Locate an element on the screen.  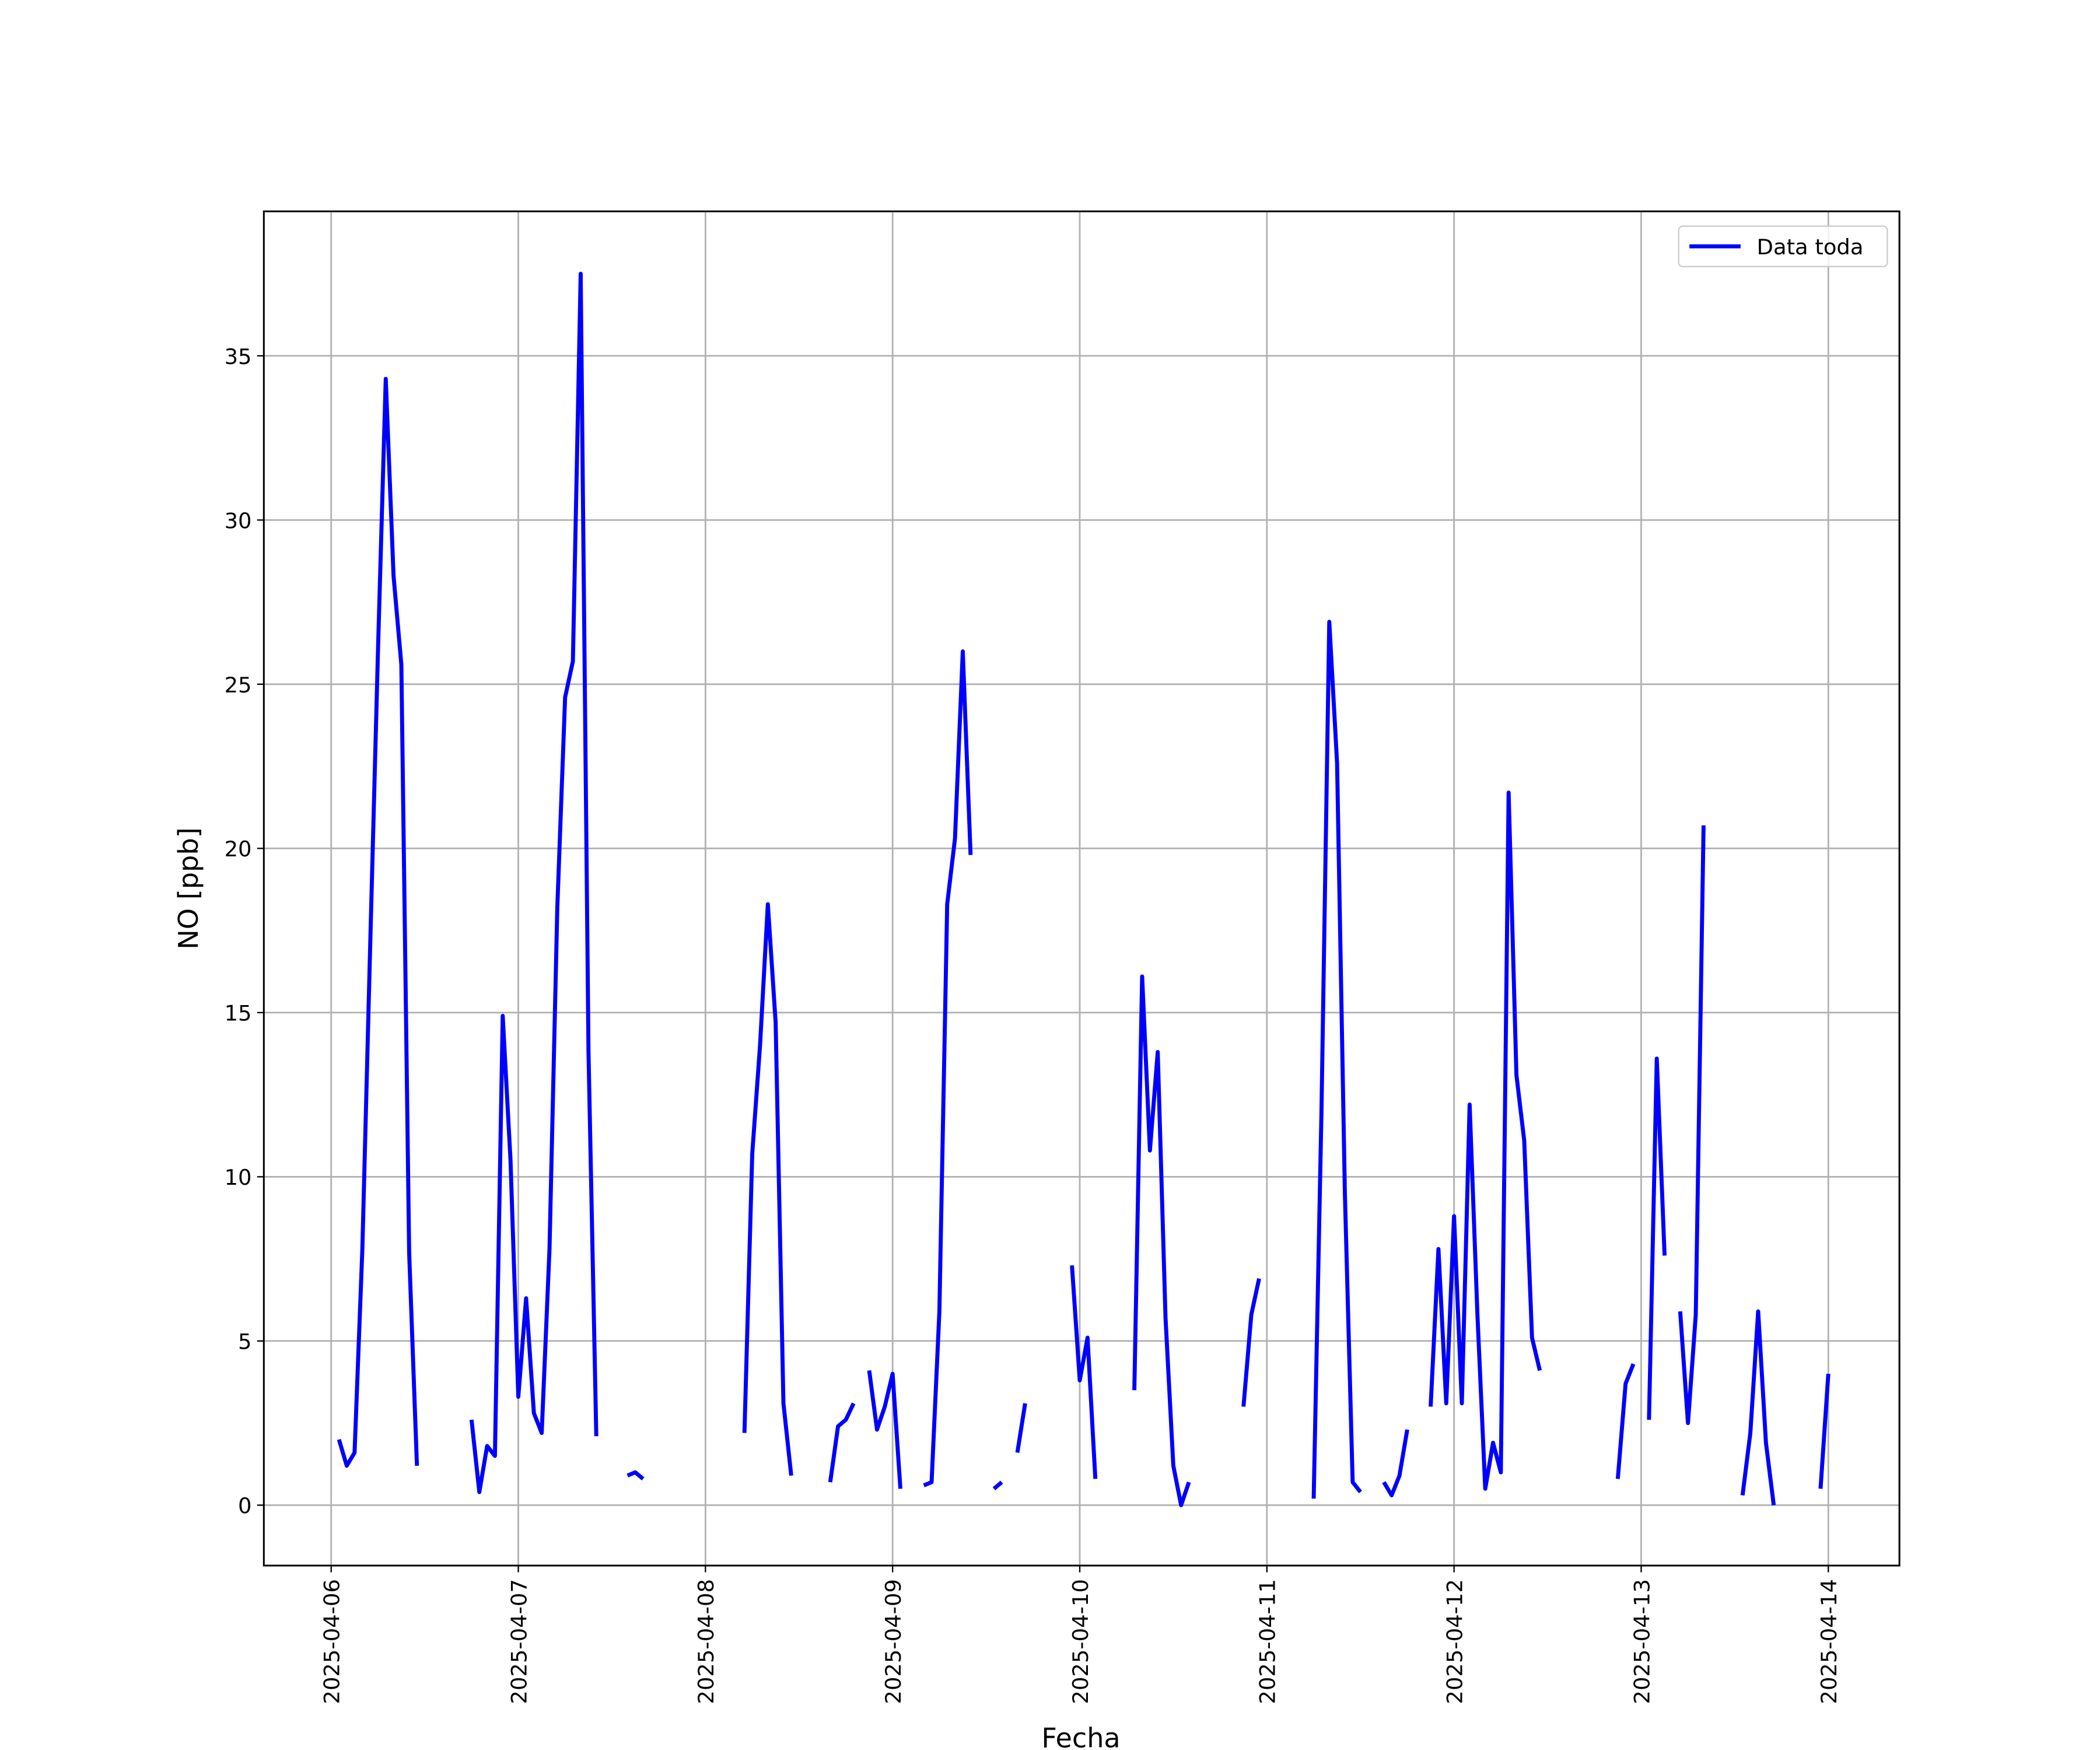
legend-label: Data toda is located at coordinates (1810, 247).